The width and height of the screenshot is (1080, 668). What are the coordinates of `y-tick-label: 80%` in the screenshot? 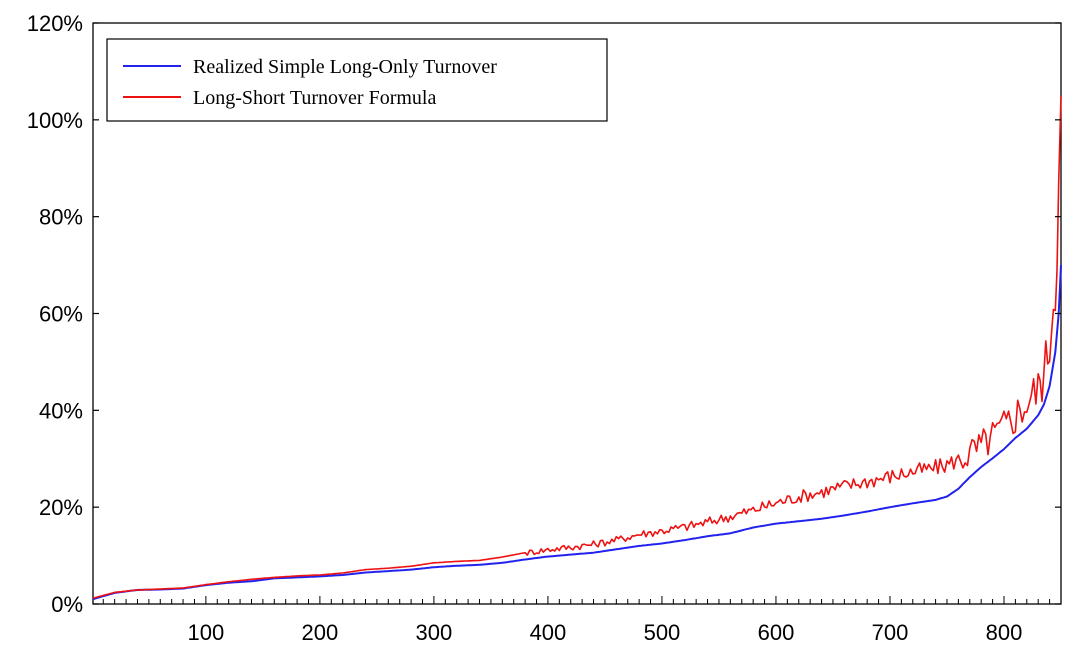 It's located at (61, 217).